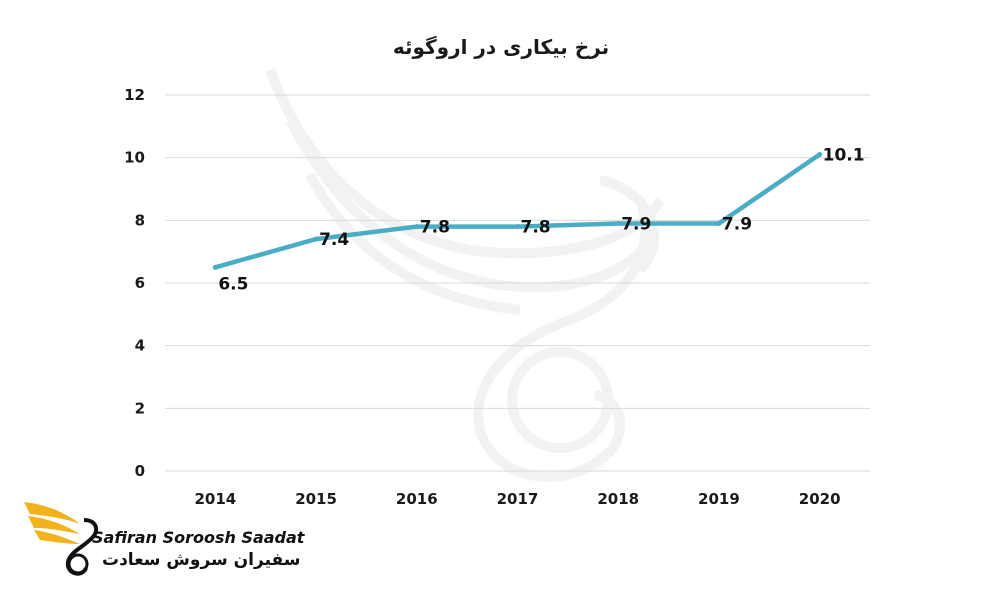 The height and width of the screenshot is (600, 1000). I want to click on company-logo: Safiran Soroosh Saadat سفیران سروش سعادت, so click(163, 539).